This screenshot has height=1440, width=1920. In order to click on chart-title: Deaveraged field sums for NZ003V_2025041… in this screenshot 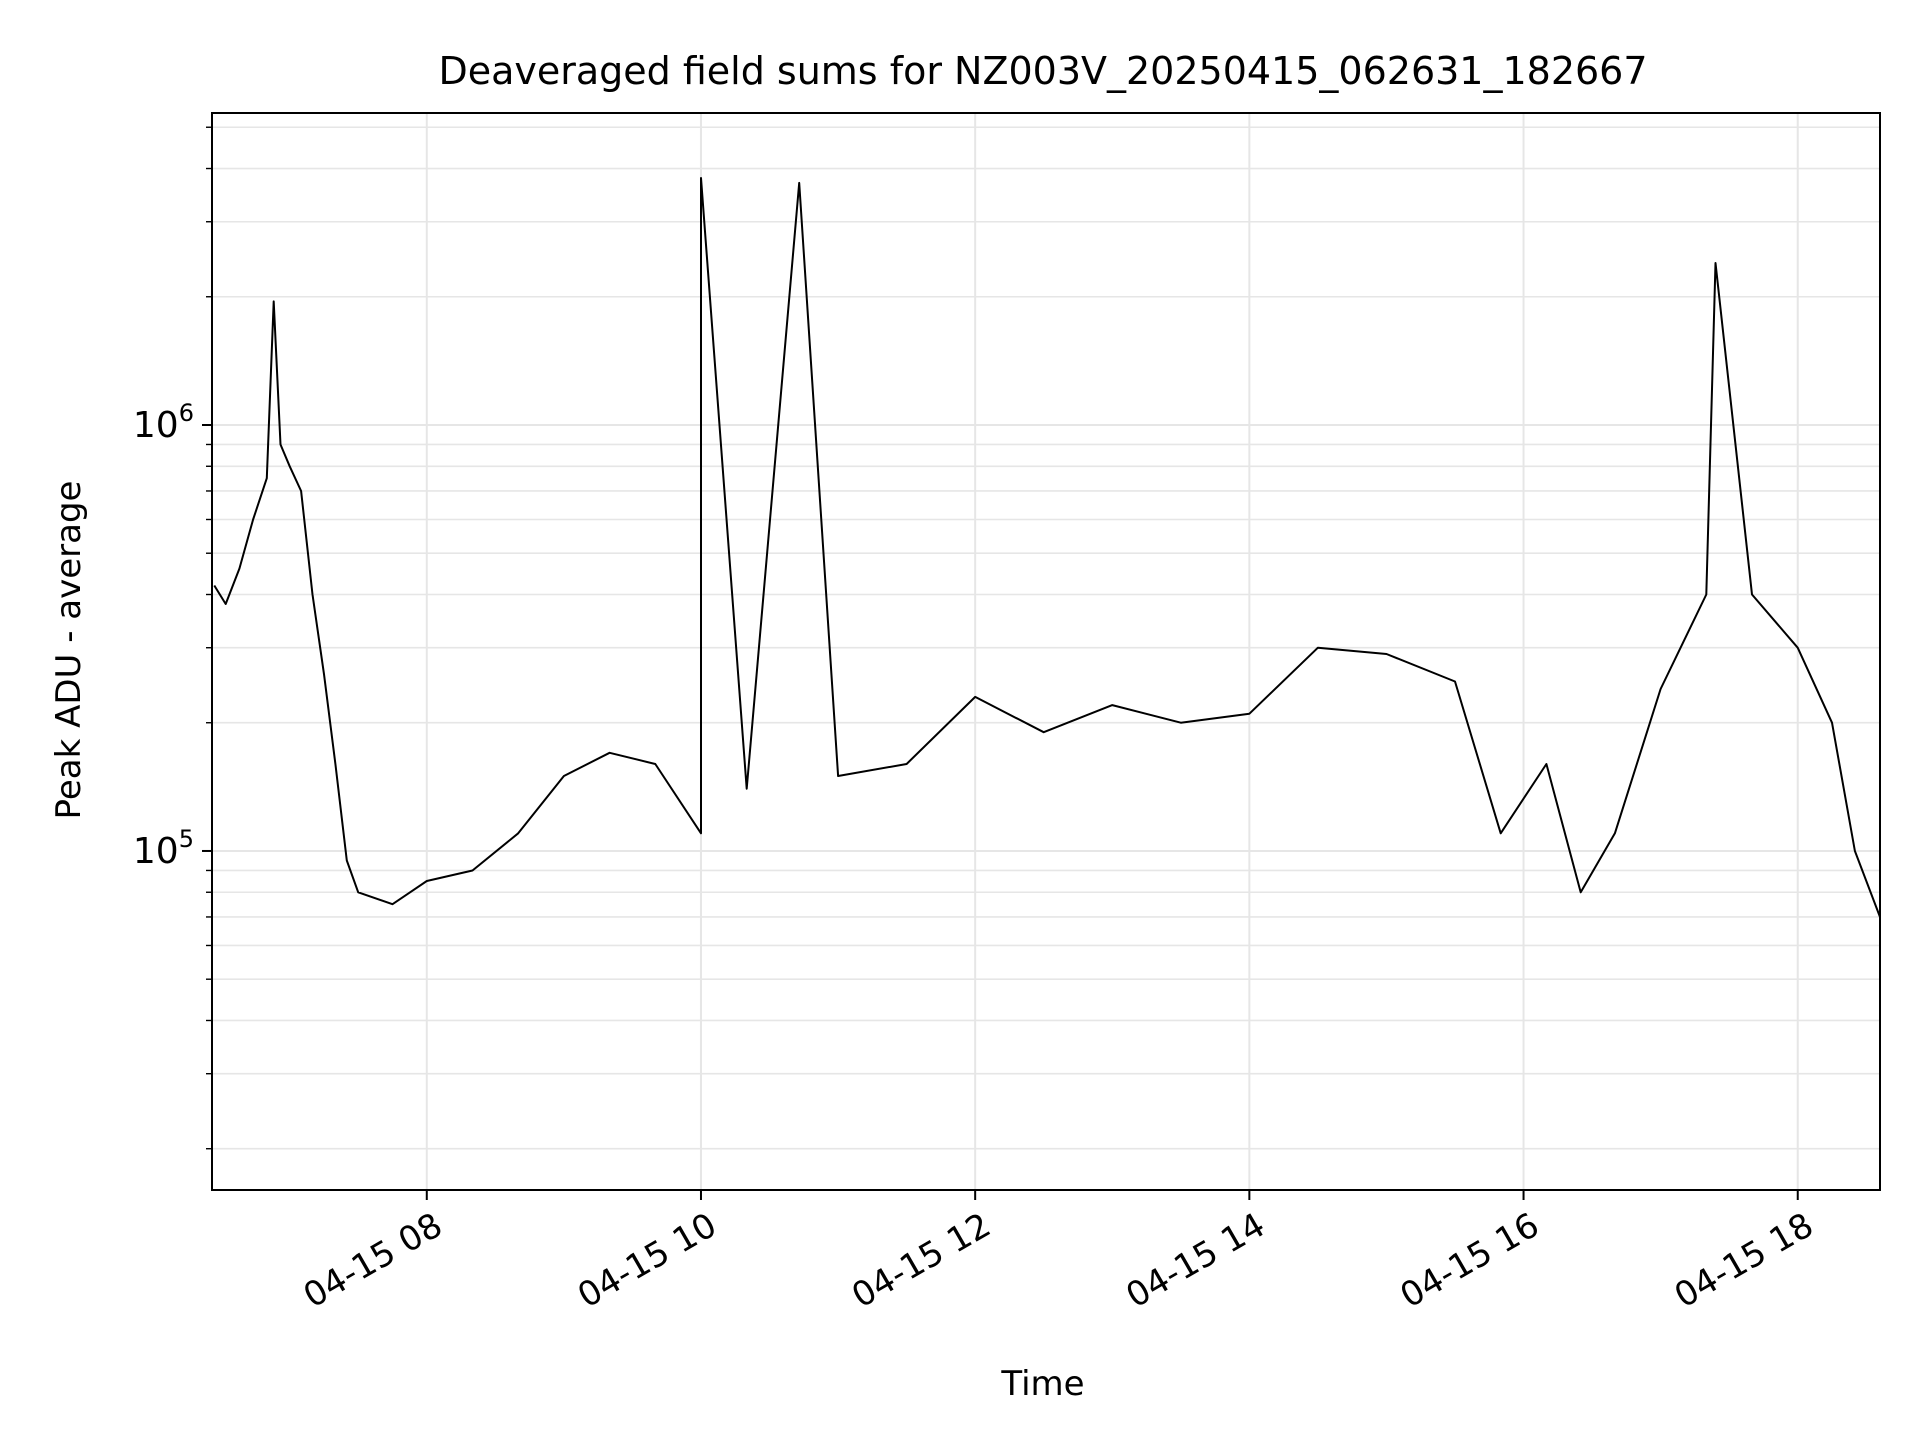, I will do `click(1042, 71)`.